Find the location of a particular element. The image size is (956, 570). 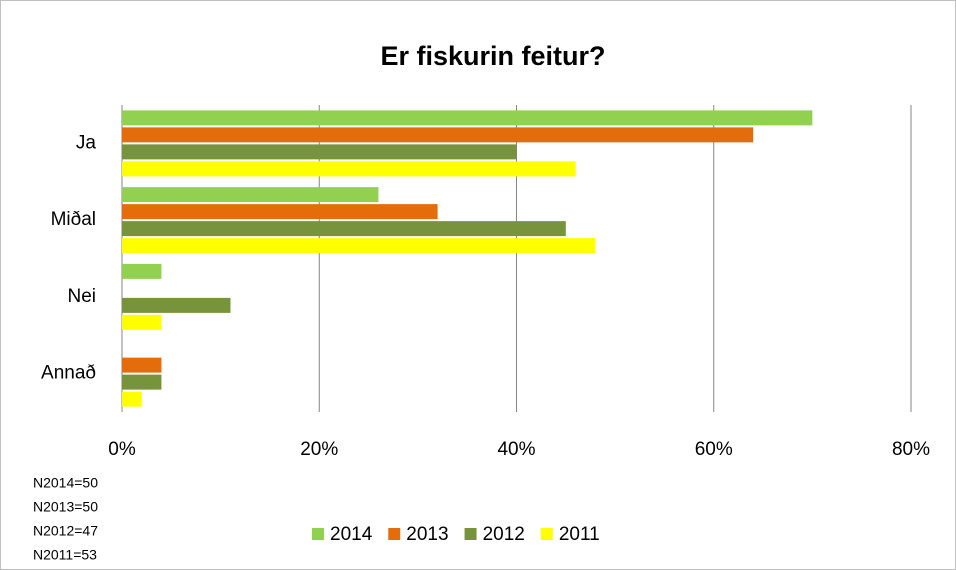

y-tick-label: Nei is located at coordinates (81, 296).